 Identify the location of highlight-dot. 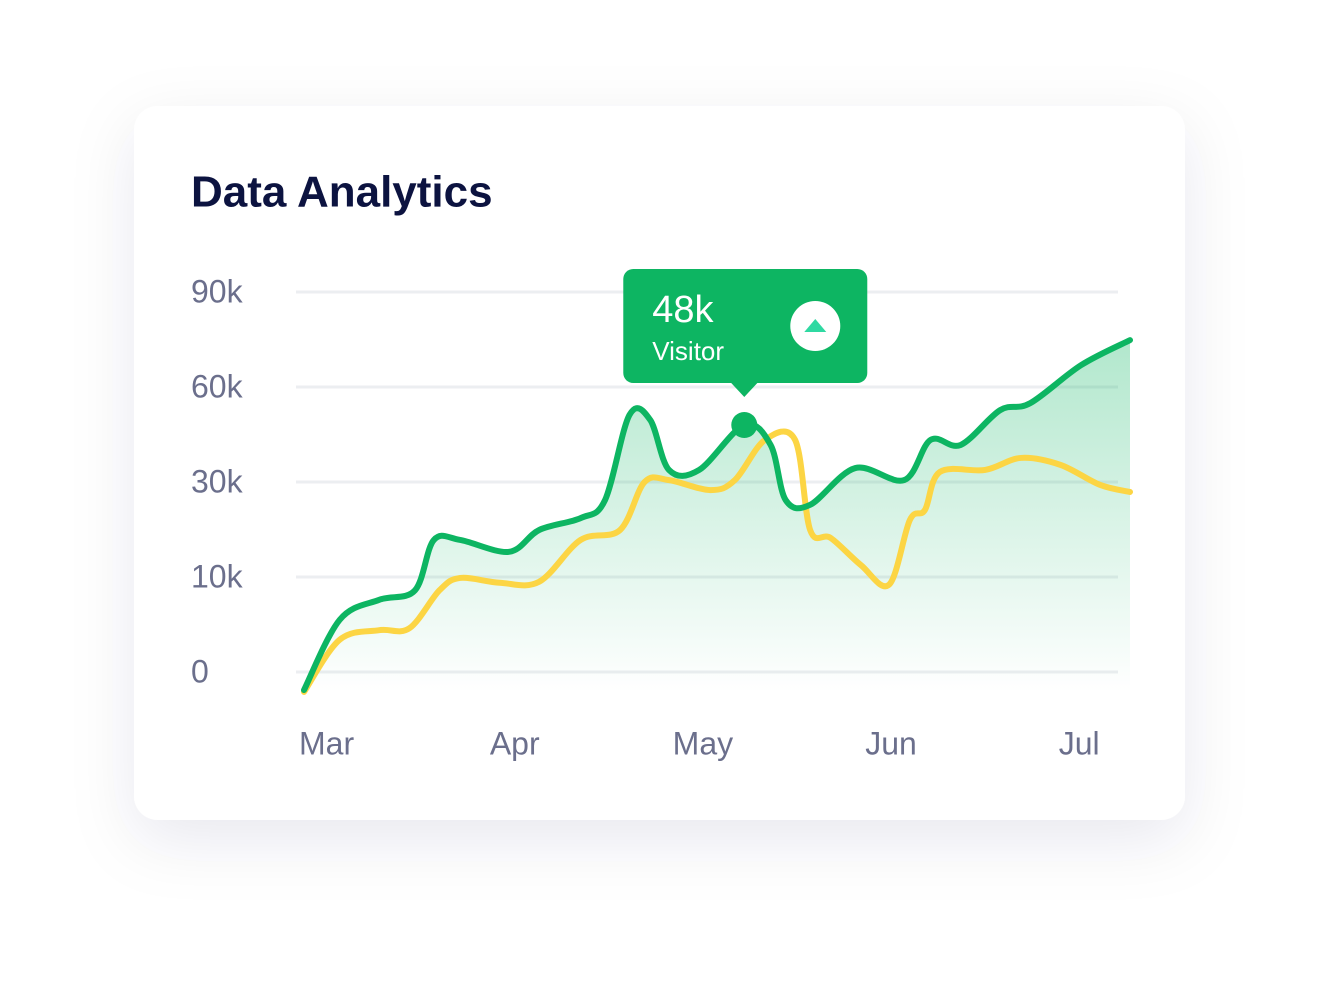
(744, 425).